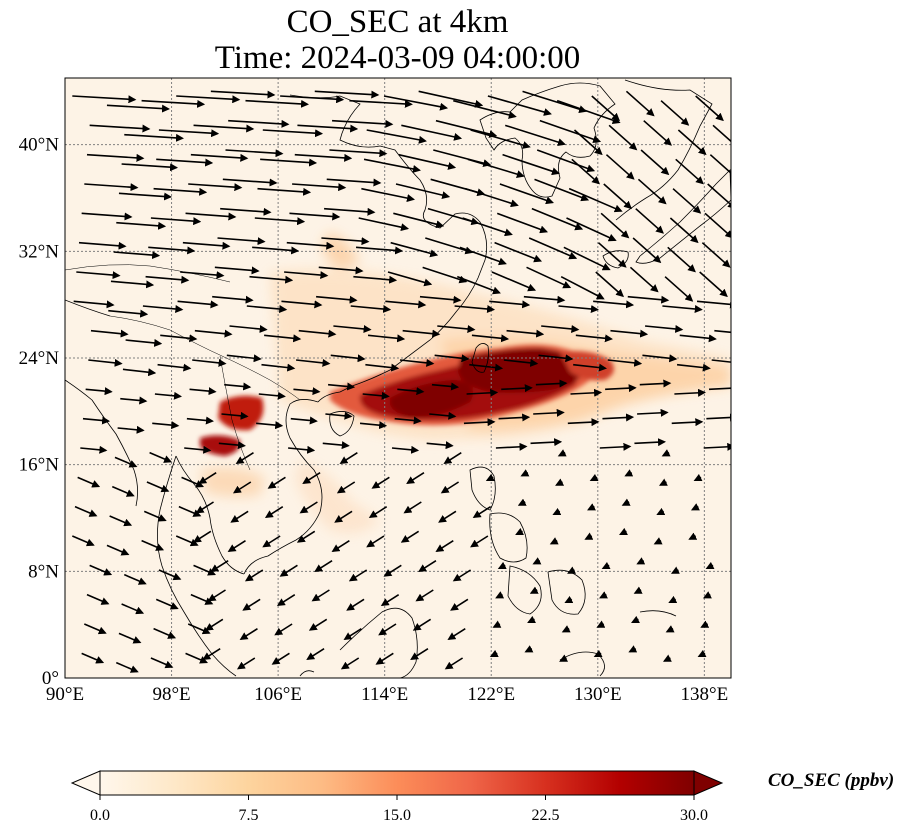 The height and width of the screenshot is (836, 916). Describe the element at coordinates (397, 58) in the screenshot. I see `chart-title-line2: Time: 2024-03-09 04:00:00` at that location.